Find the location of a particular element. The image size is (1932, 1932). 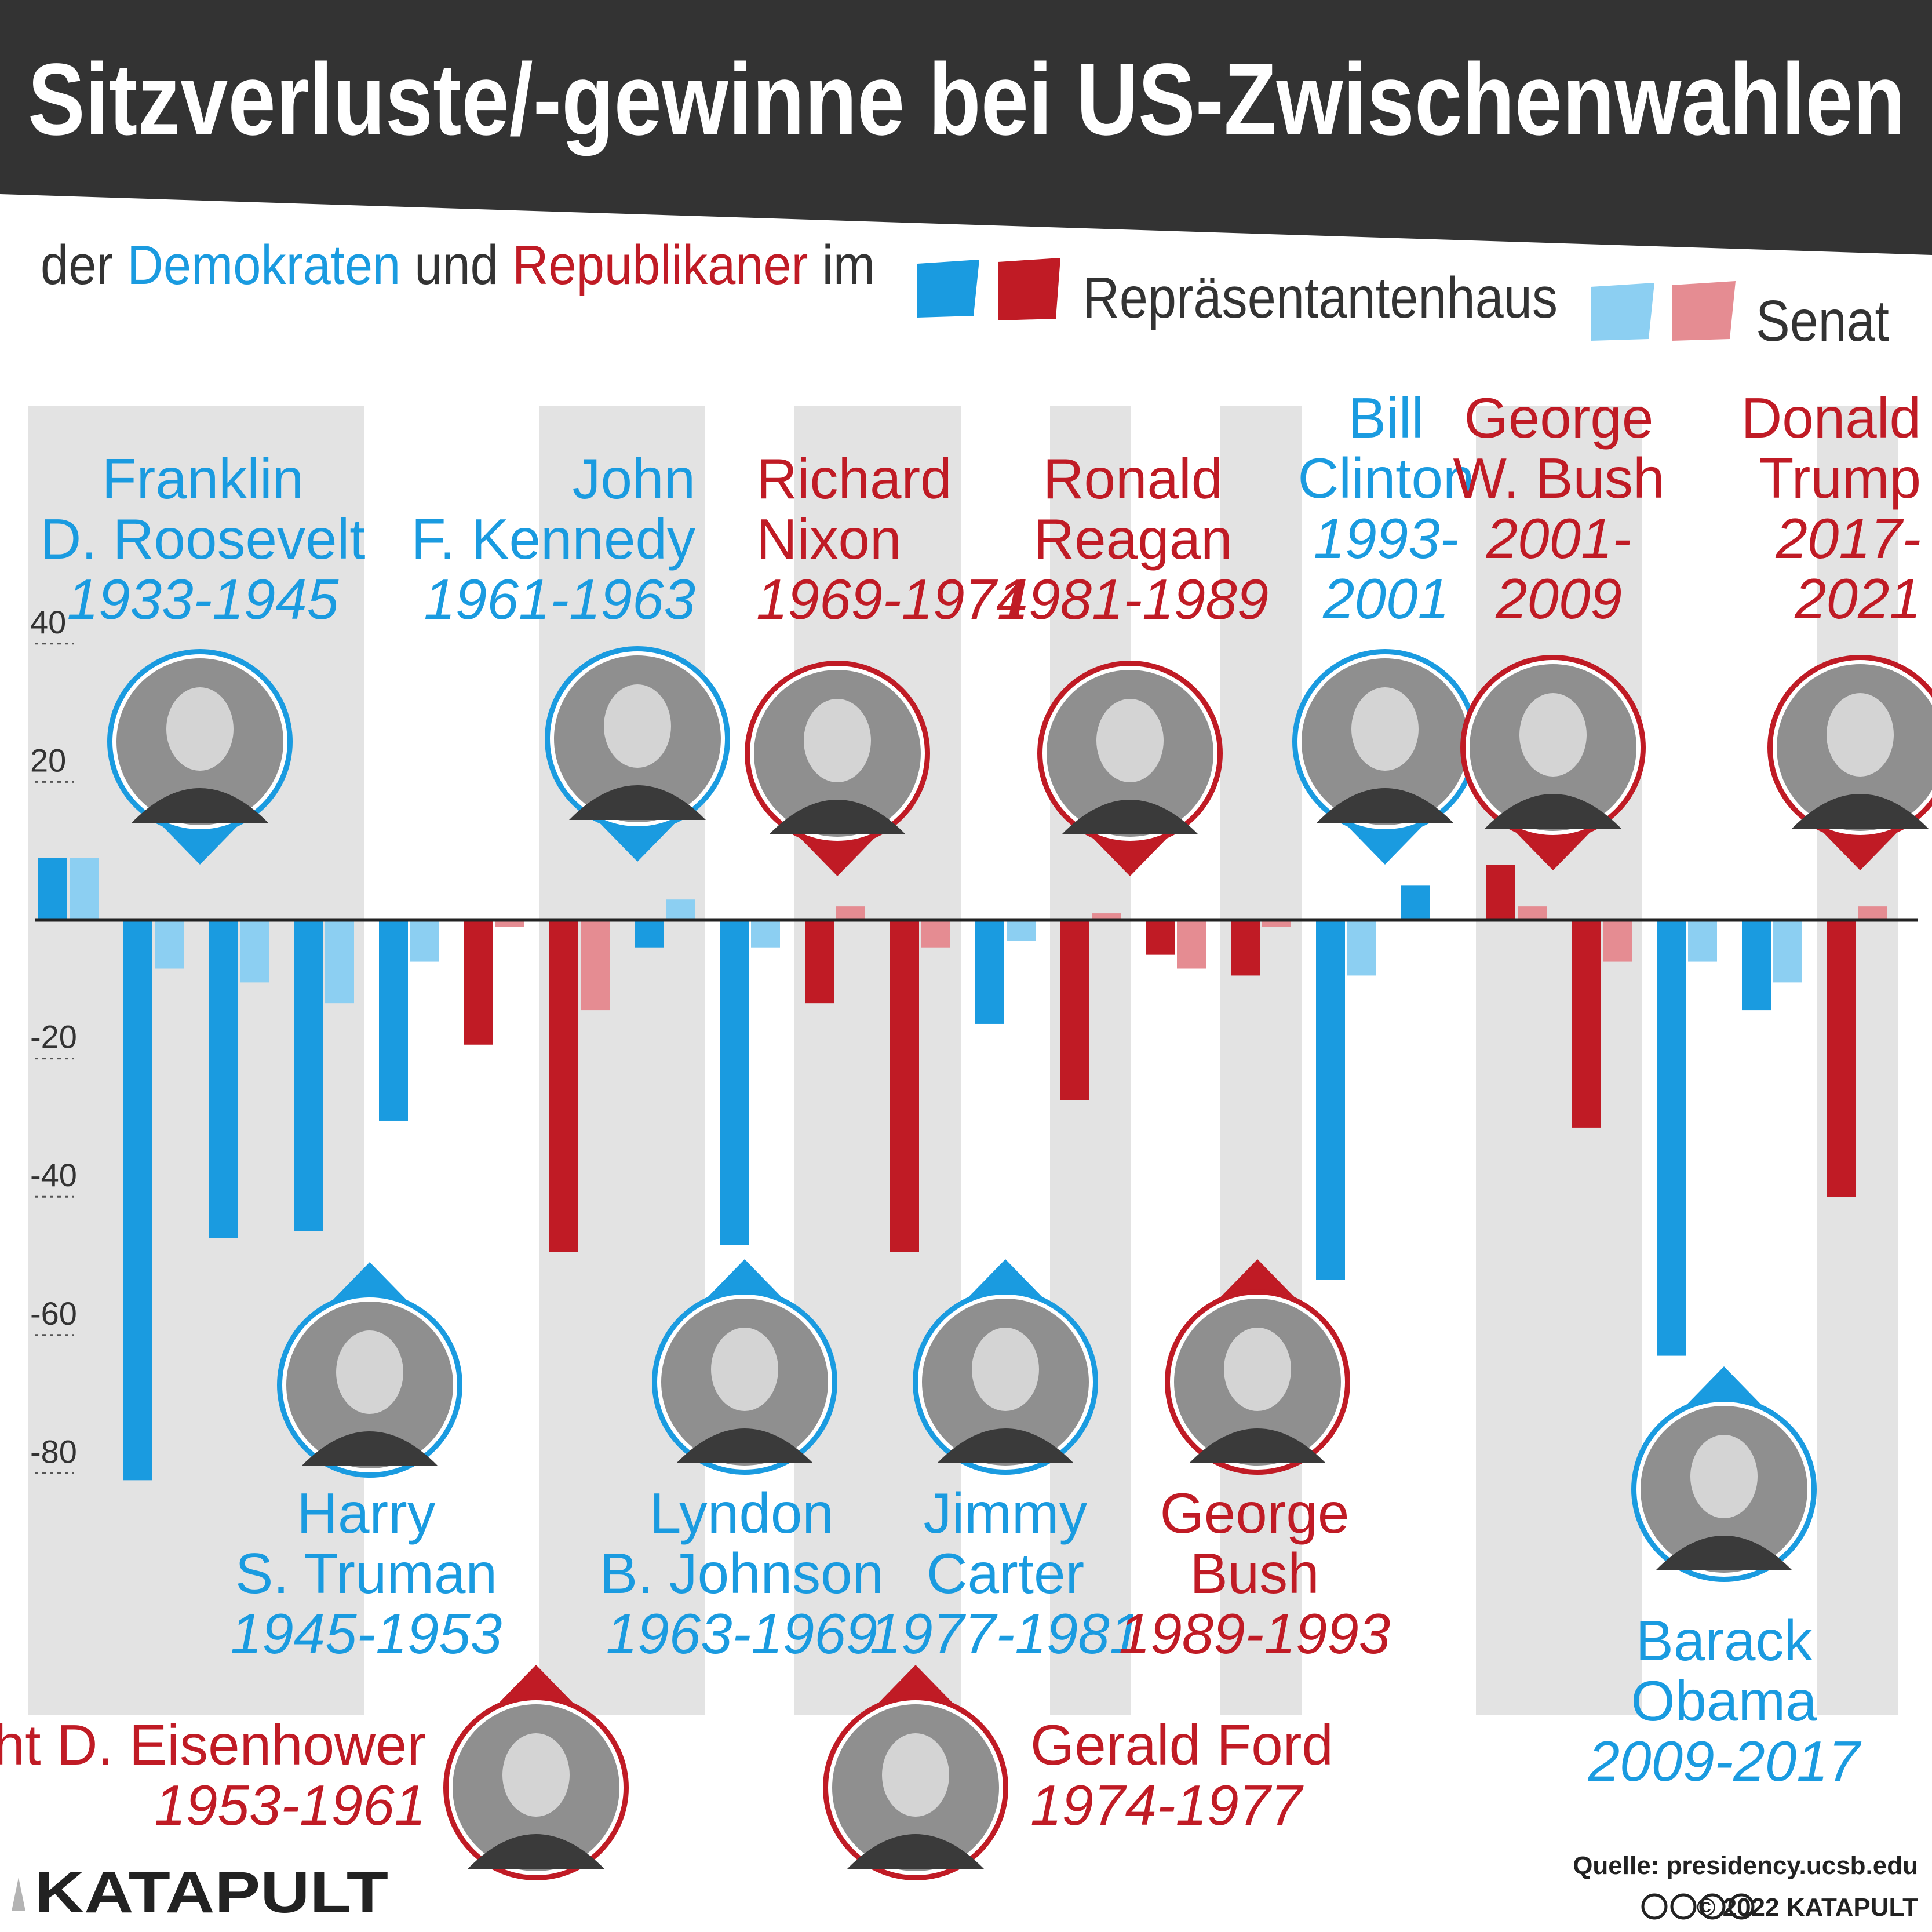

nd-icon is located at coordinates (1741, 1907).